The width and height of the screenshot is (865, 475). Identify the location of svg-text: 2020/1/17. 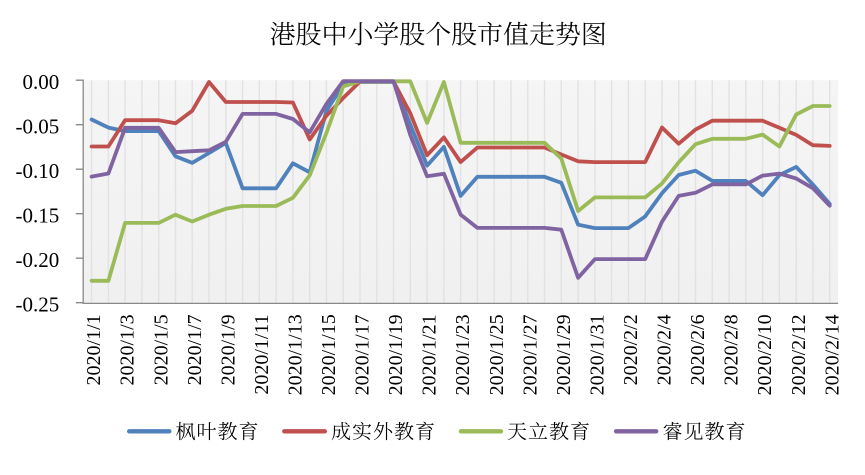
(363, 354).